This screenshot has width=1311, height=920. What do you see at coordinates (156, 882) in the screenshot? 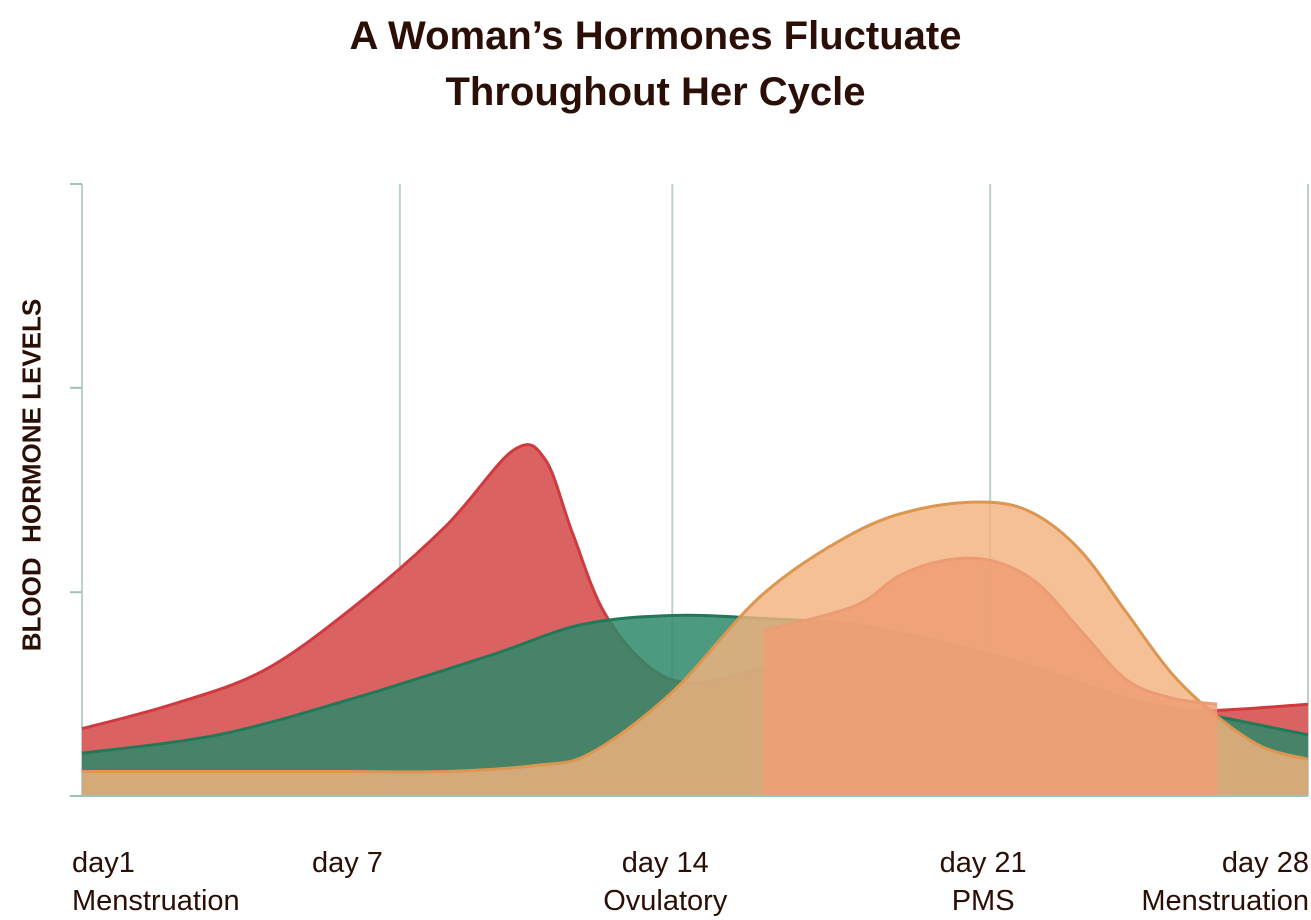
I see `x-tick-label-0: day1 Menstruation` at bounding box center [156, 882].